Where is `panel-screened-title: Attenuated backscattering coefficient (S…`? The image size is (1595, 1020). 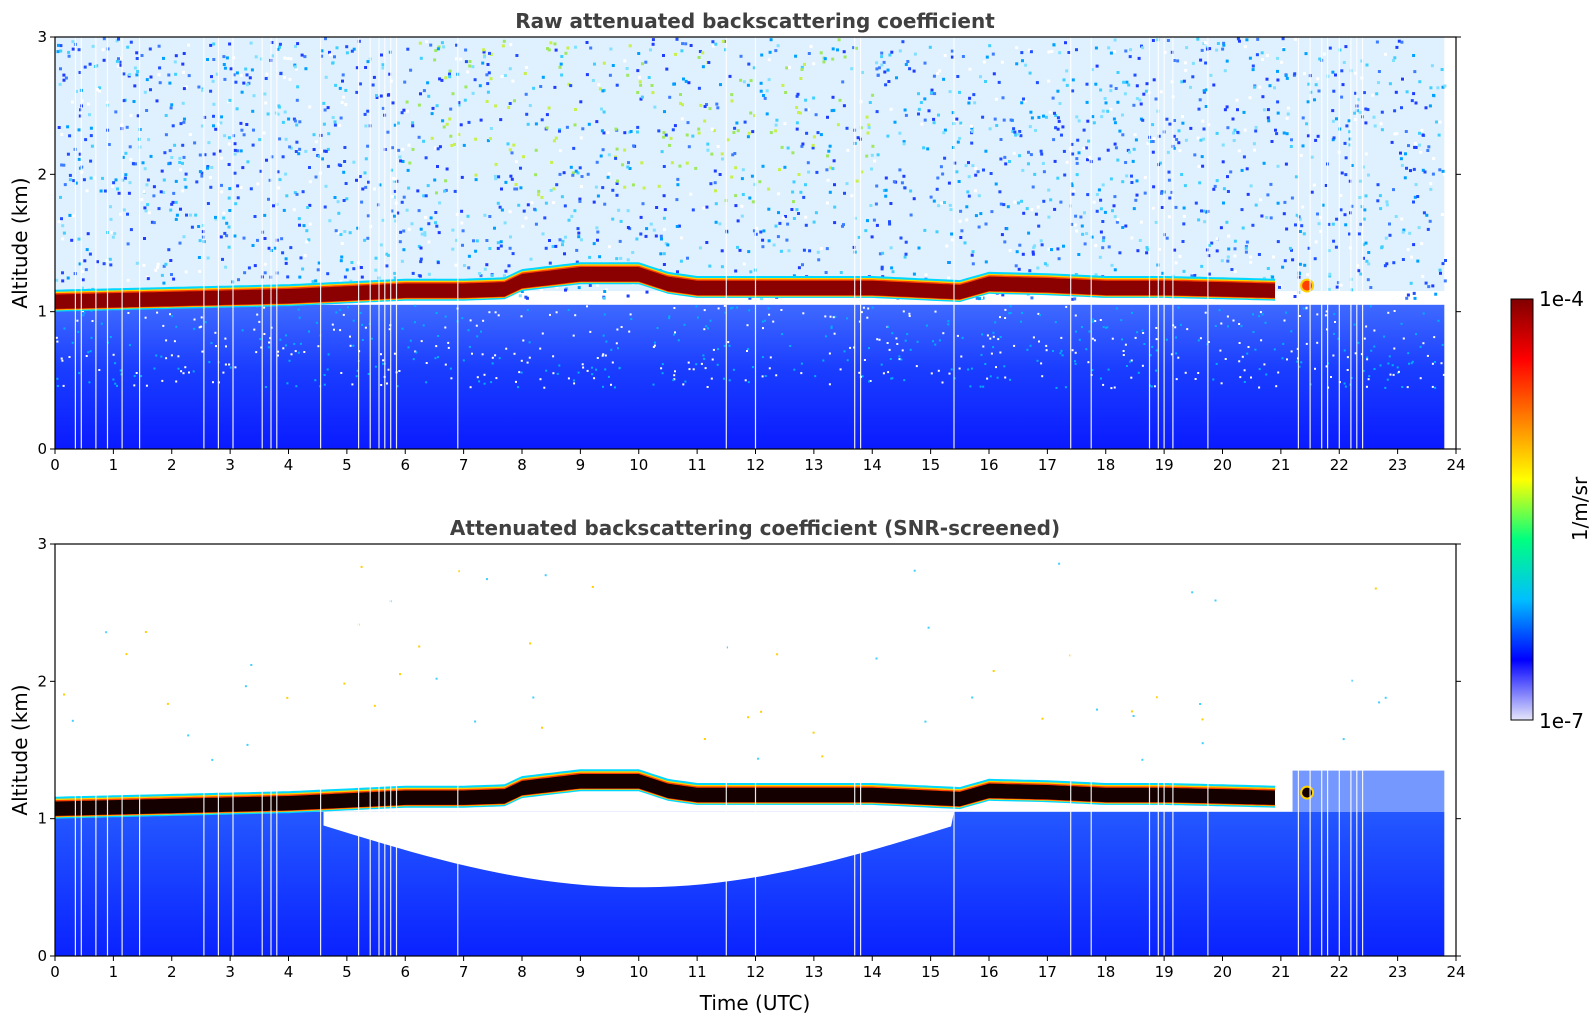
panel-screened-title: Attenuated backscattering coefficient (S… is located at coordinates (755, 528).